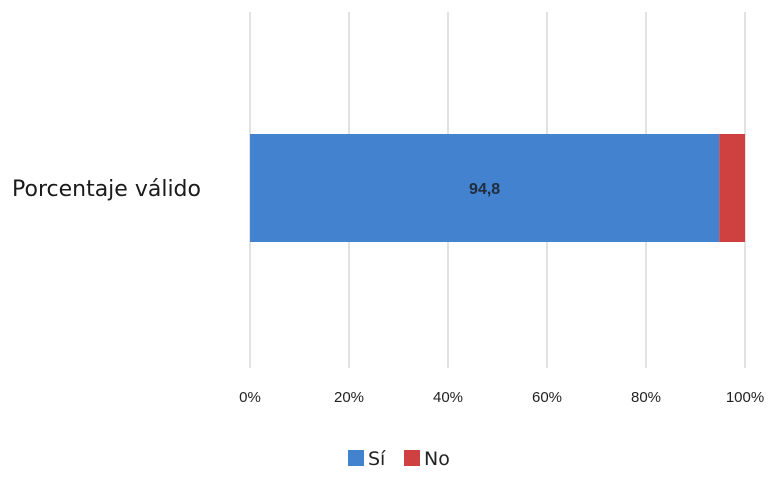 The height and width of the screenshot is (497, 769). I want to click on labels: Porcentaje válido 94,8, so click(256, 189).